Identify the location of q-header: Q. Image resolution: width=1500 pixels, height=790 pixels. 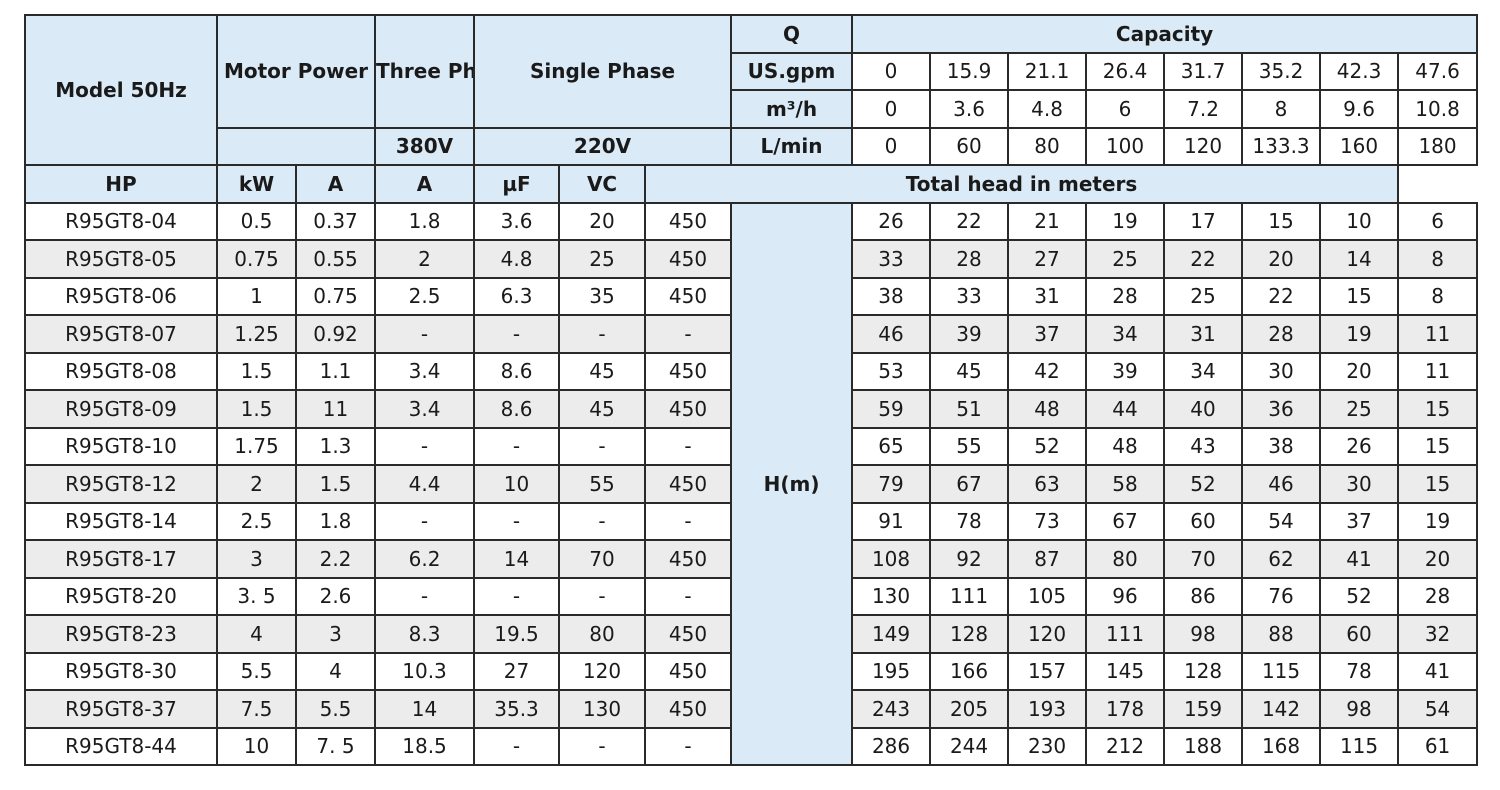
(792, 34).